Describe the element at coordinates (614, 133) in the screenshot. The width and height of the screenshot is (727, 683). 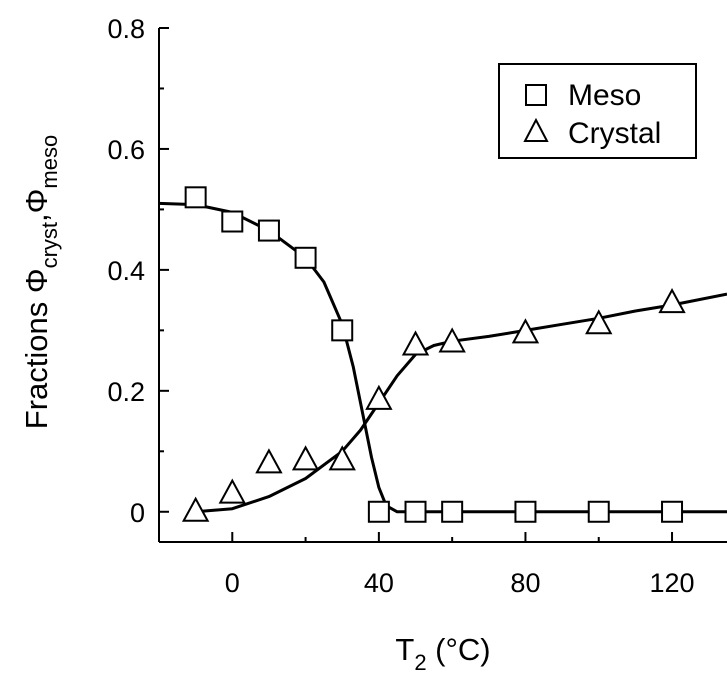
I see `legend-crystal-label: Crystal` at that location.